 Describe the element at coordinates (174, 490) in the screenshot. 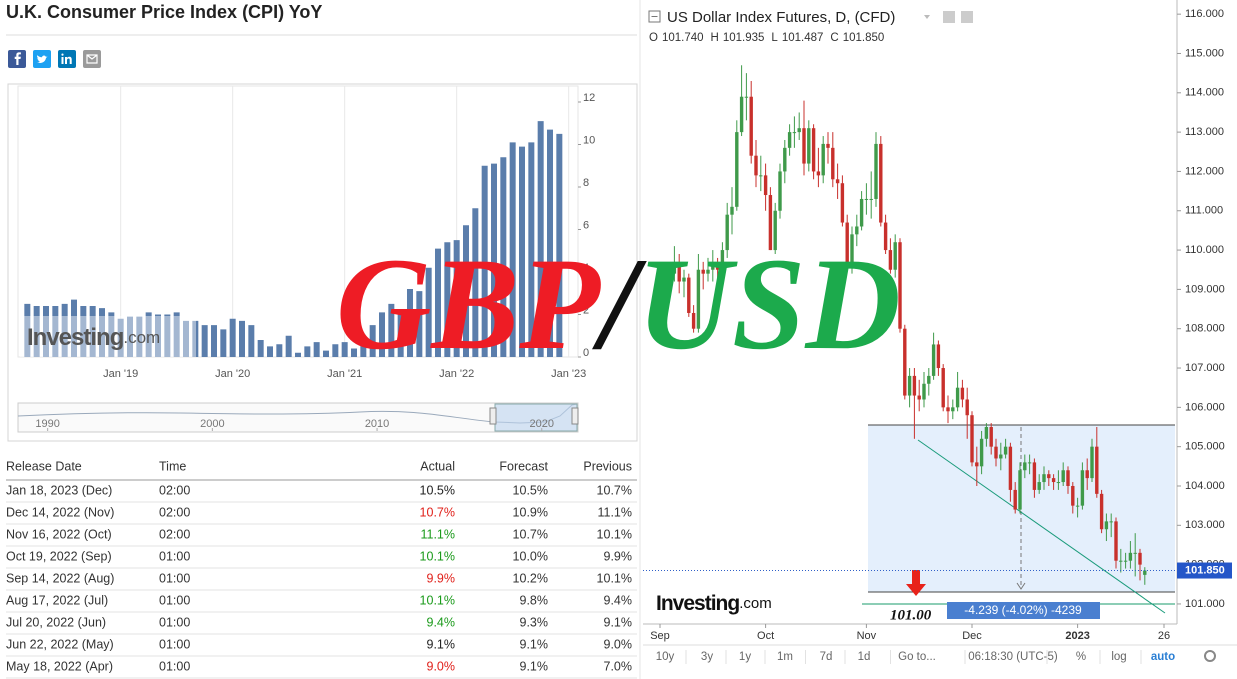

I see `table-cell: 02:00` at that location.